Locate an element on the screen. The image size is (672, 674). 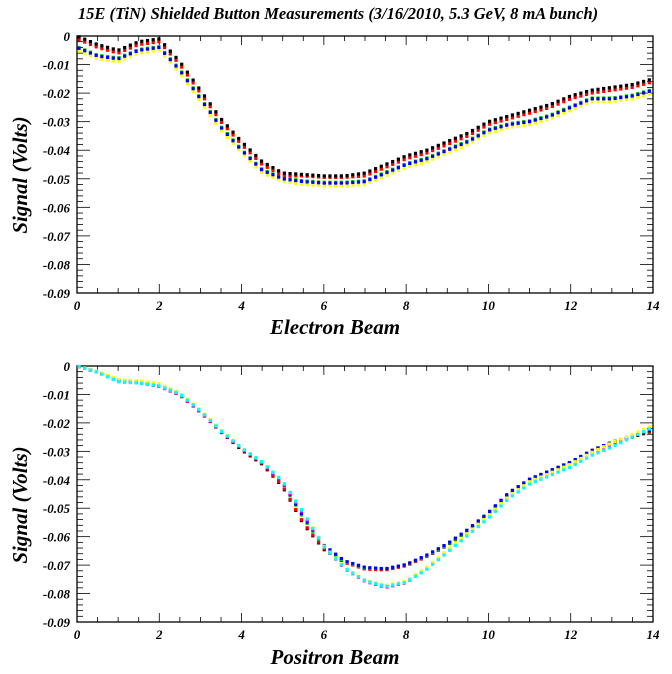
x-tick-label: 2 is located at coordinates (159, 634).